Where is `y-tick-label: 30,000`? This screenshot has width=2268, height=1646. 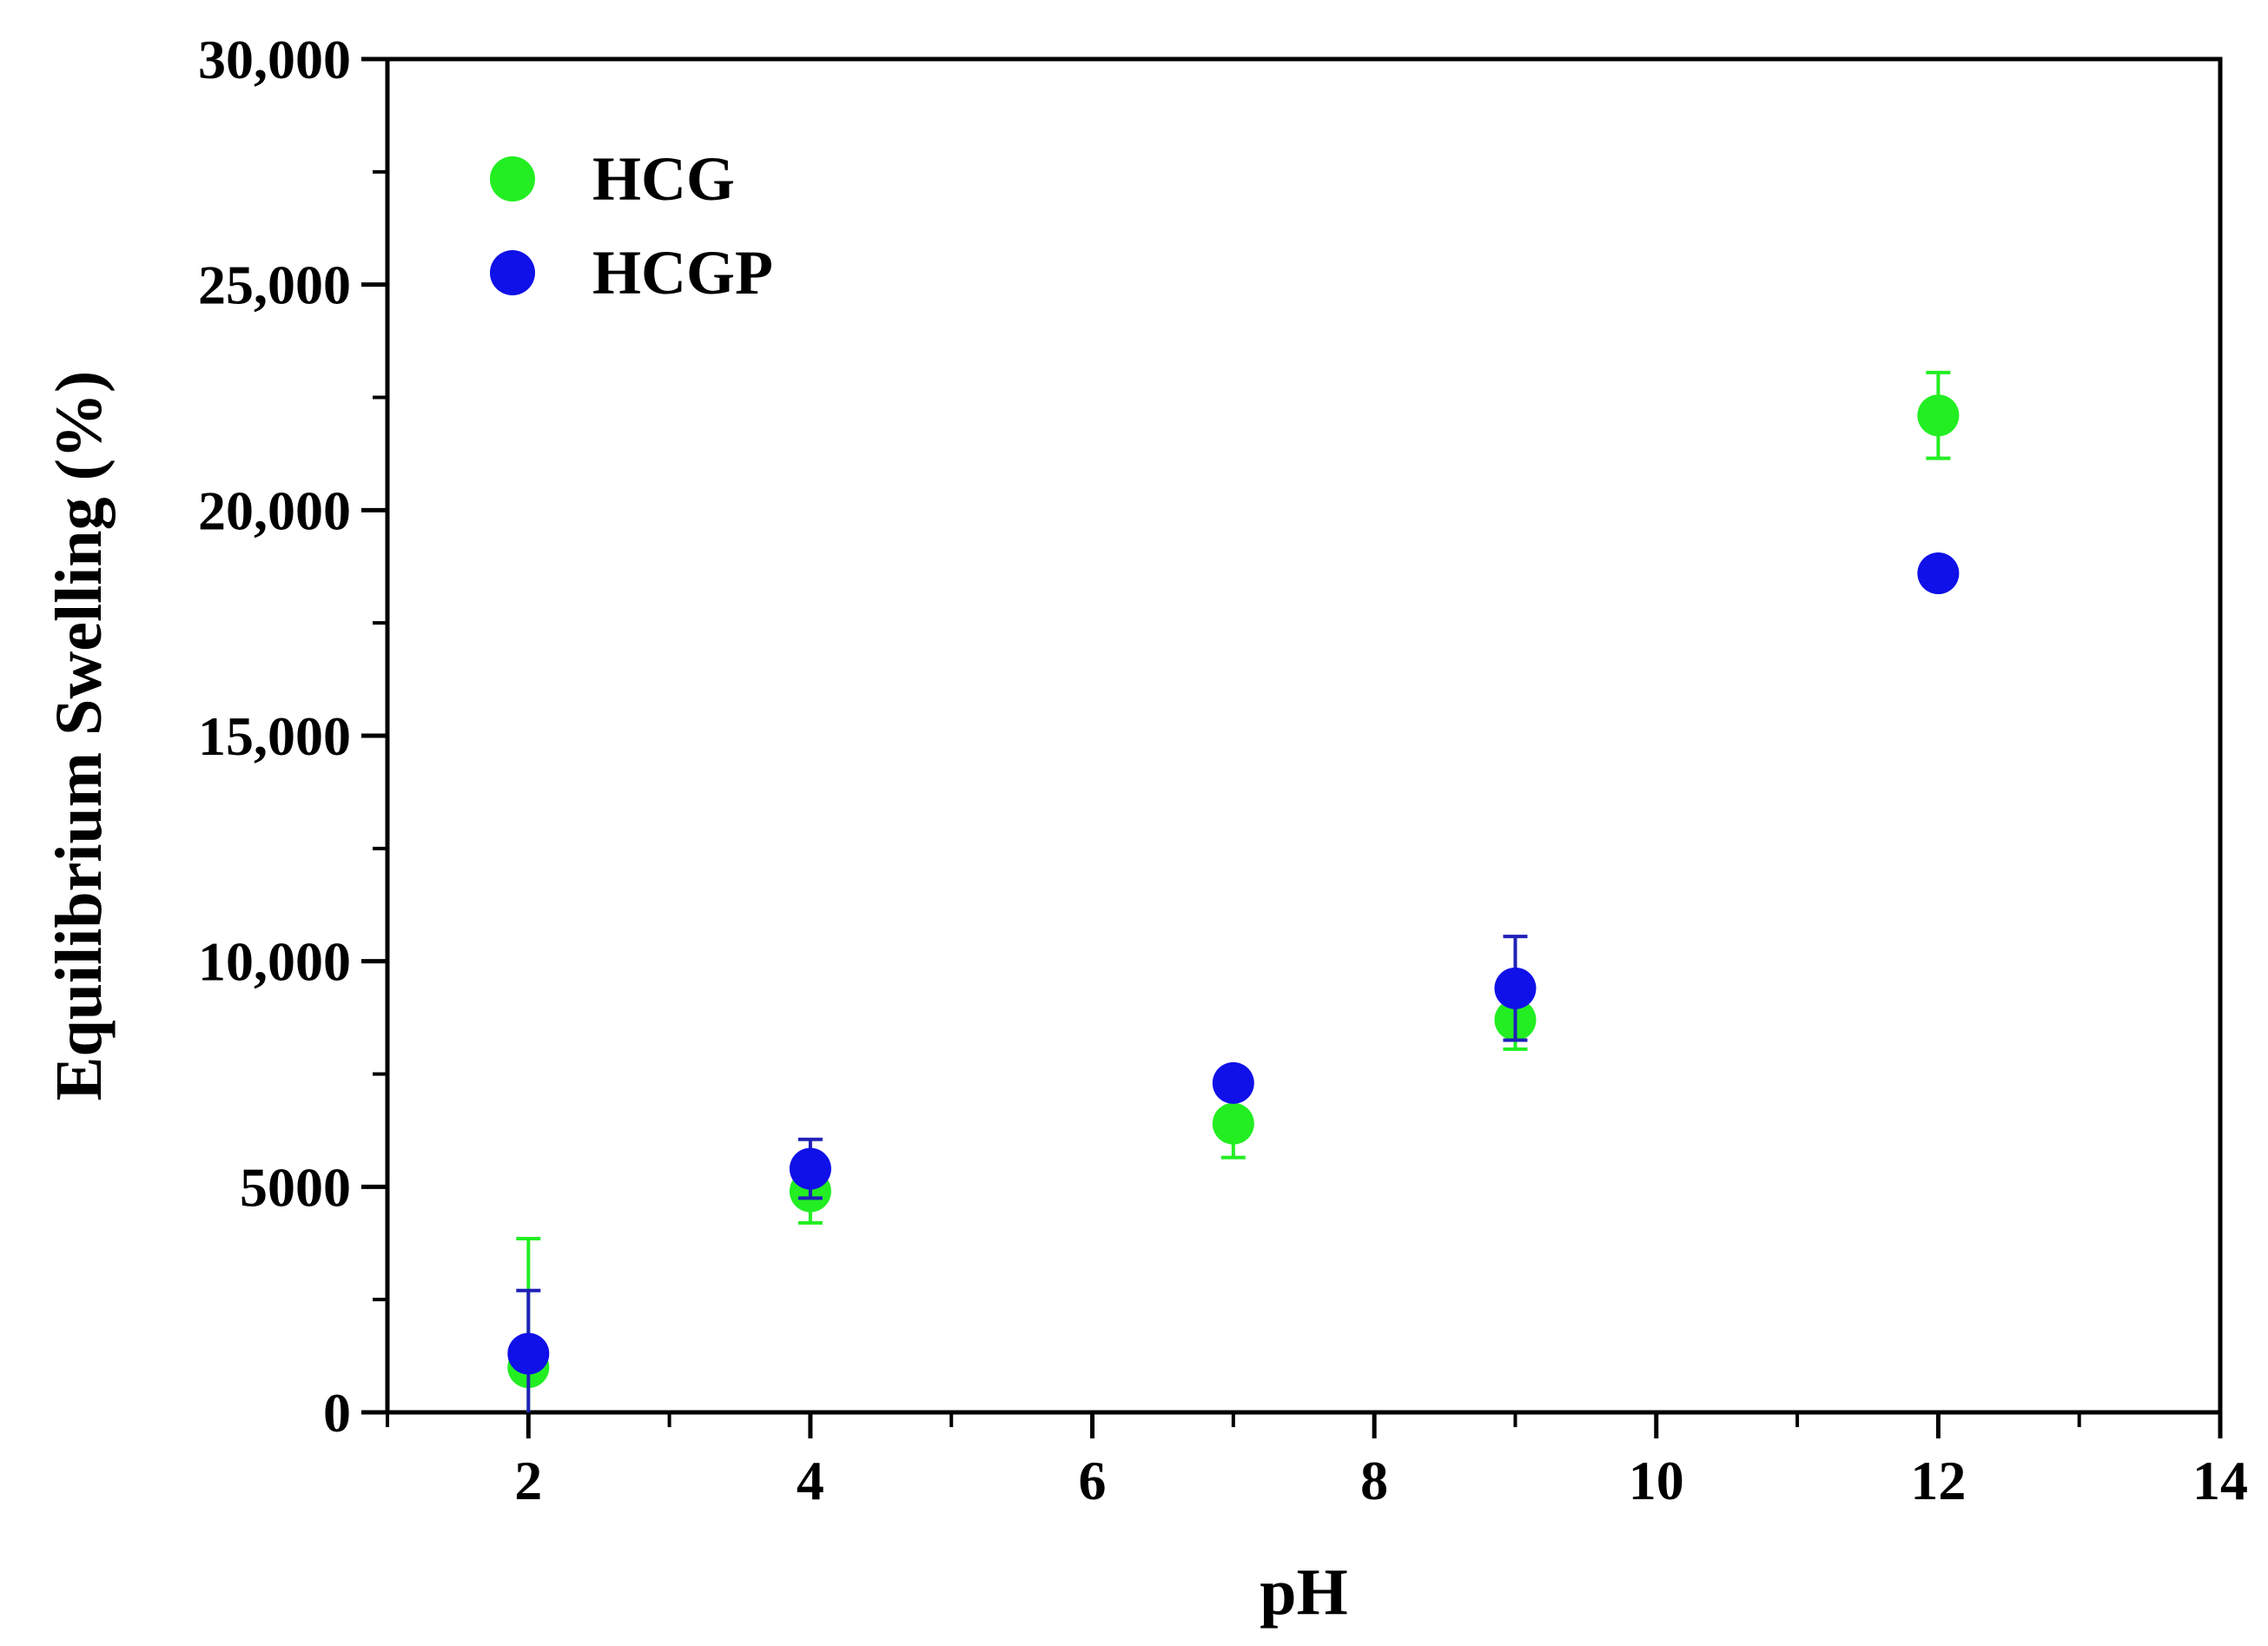
y-tick-label: 30,000 is located at coordinates (275, 60).